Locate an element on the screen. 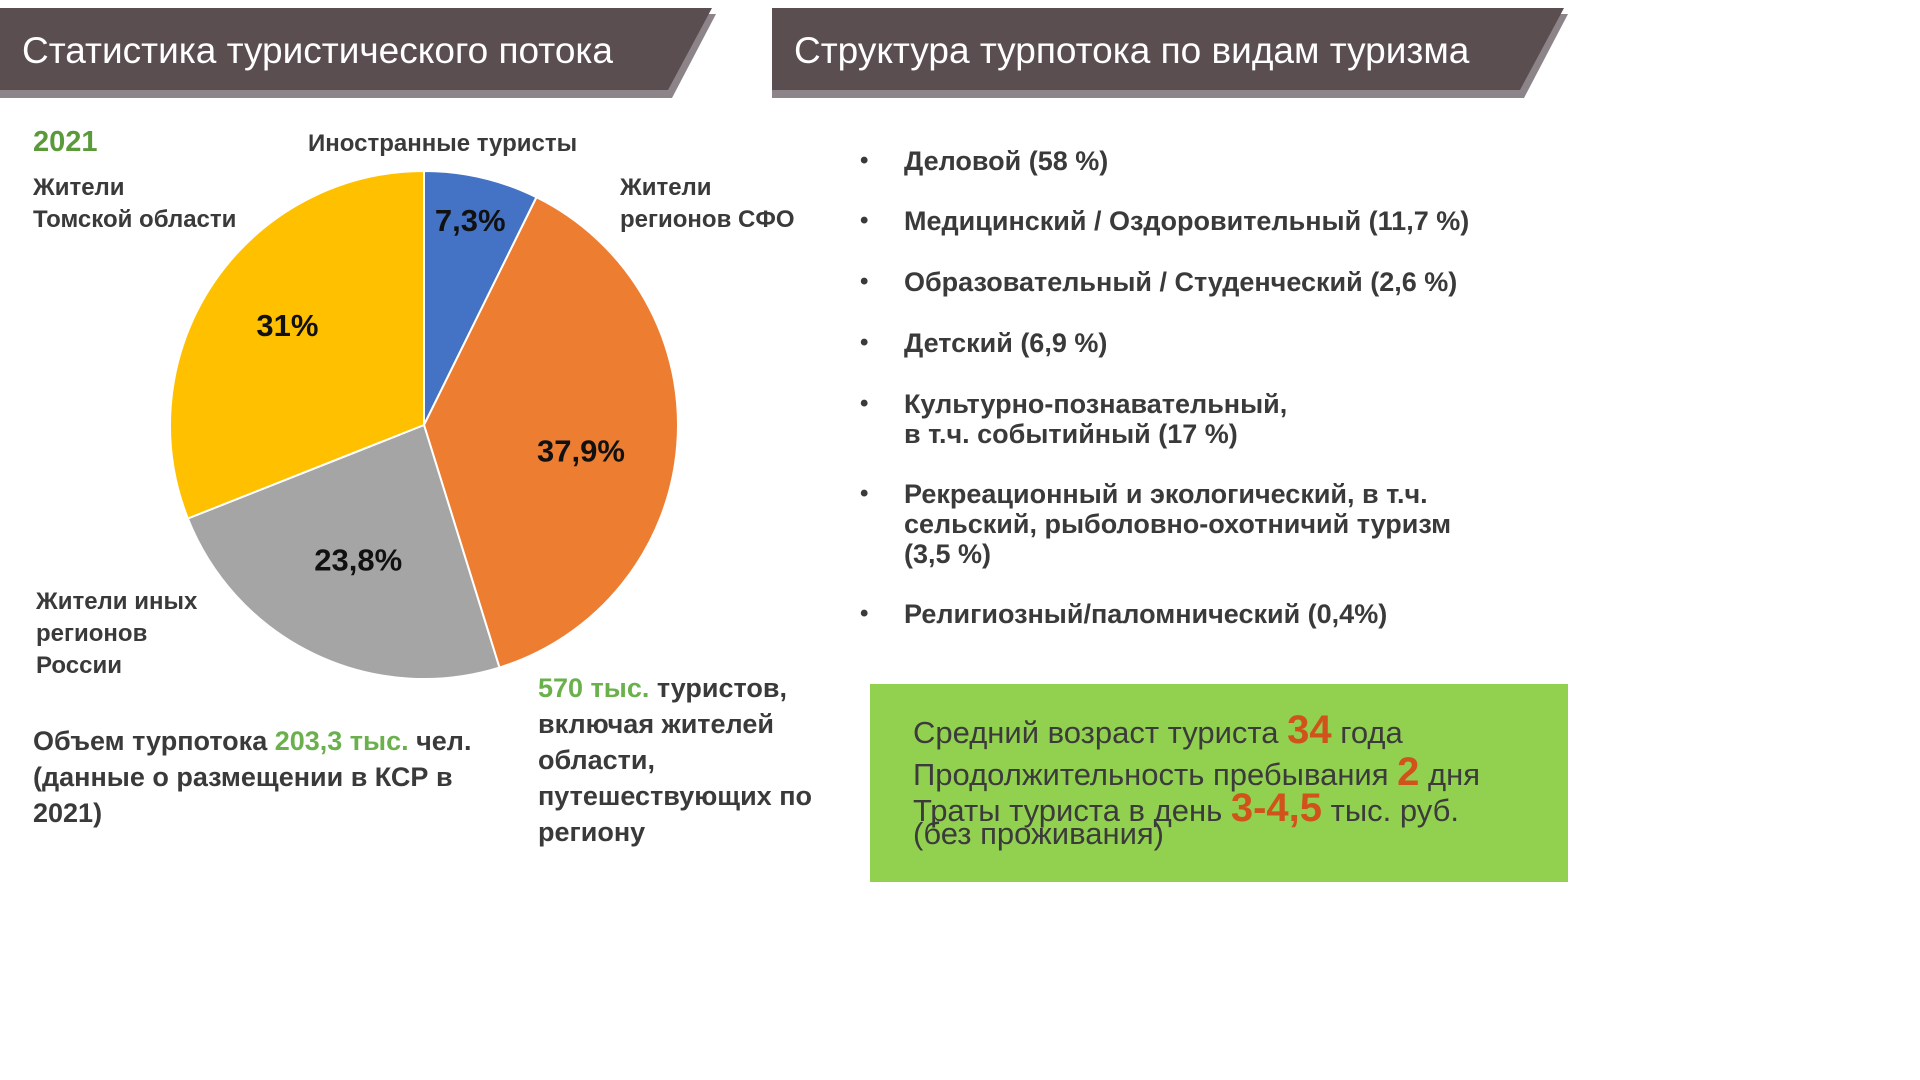  volume-value: 203,3 тыс. is located at coordinates (341, 741).